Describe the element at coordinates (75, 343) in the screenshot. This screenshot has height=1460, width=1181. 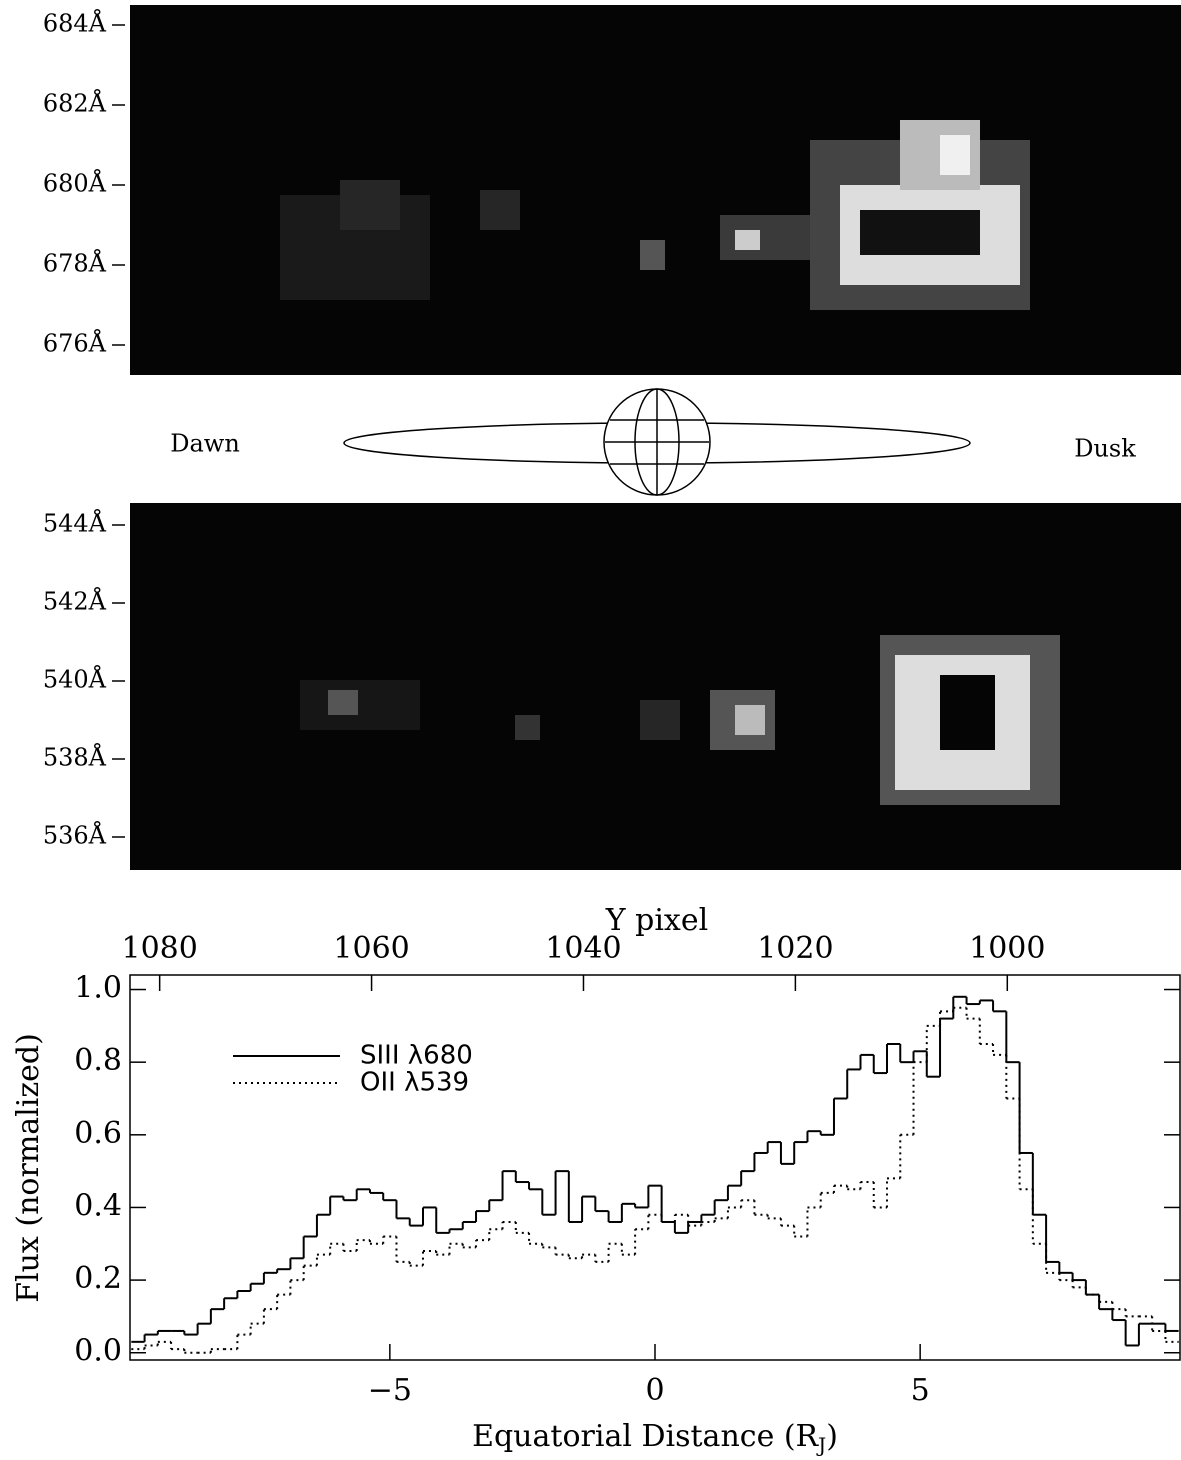
I see `wavelength-label: 676Å` at that location.